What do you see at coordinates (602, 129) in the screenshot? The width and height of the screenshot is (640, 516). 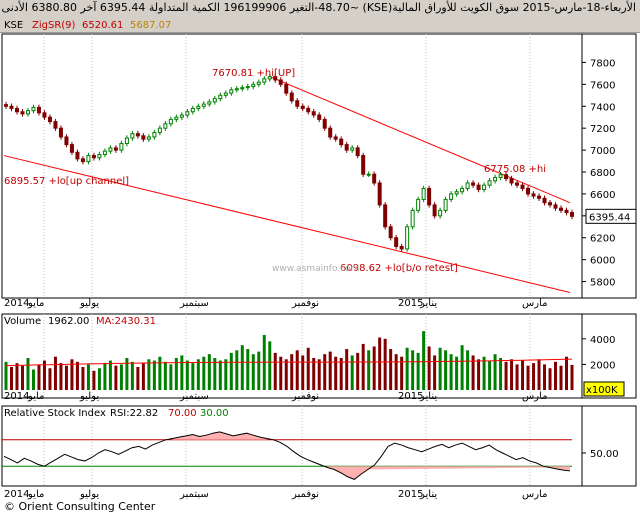 I see `price-y-tick-label: 7200` at bounding box center [602, 129].